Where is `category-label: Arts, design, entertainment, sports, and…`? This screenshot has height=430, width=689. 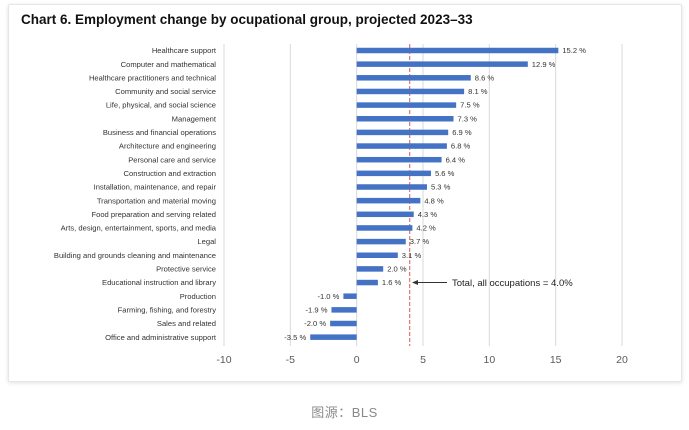 category-label: Arts, design, entertainment, sports, and… is located at coordinates (139, 228).